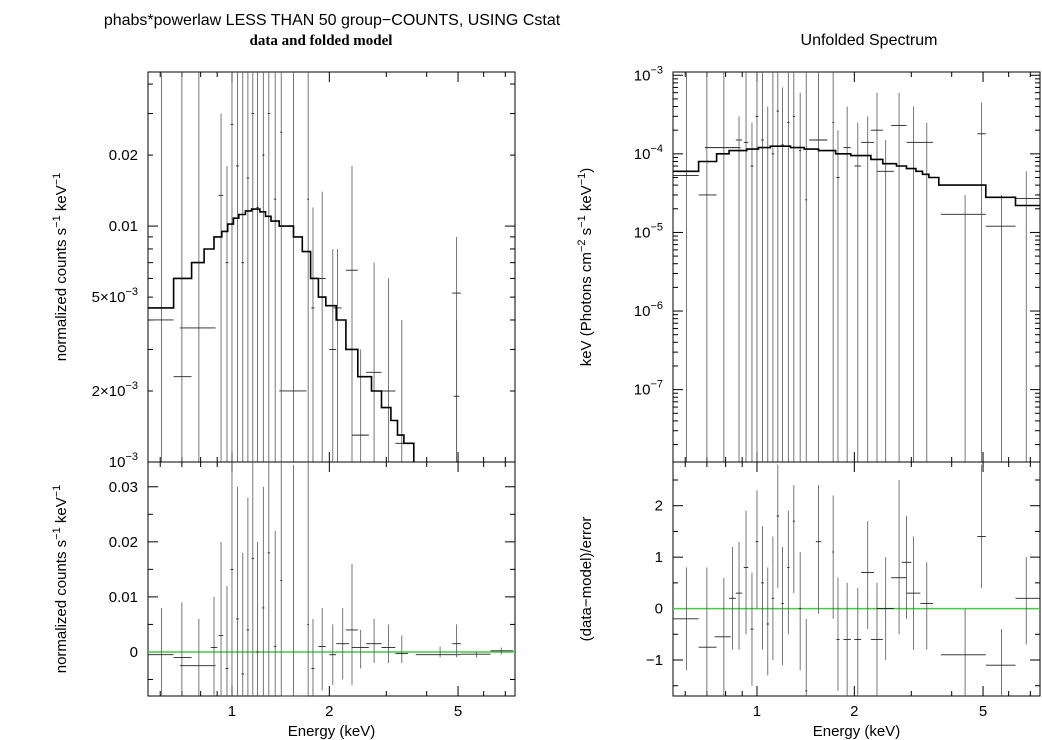  Describe the element at coordinates (232, 711) in the screenshot. I see `x-tick-label: 1` at that location.